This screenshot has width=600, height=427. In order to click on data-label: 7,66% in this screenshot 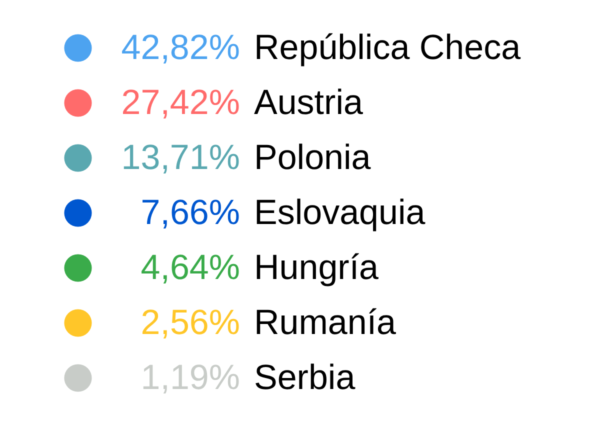, I will do `click(190, 212)`.